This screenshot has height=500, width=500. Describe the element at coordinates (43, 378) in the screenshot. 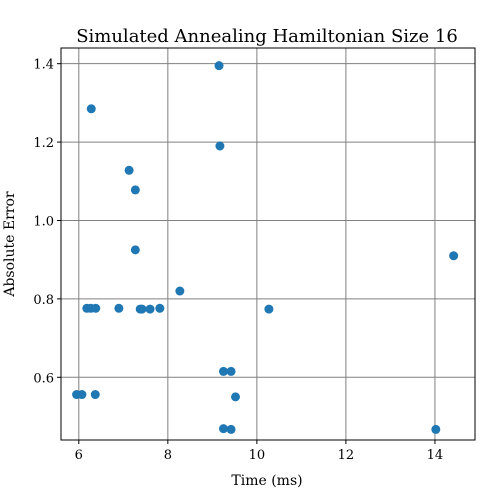

I see `y-tick-label: 0.6` at that location.